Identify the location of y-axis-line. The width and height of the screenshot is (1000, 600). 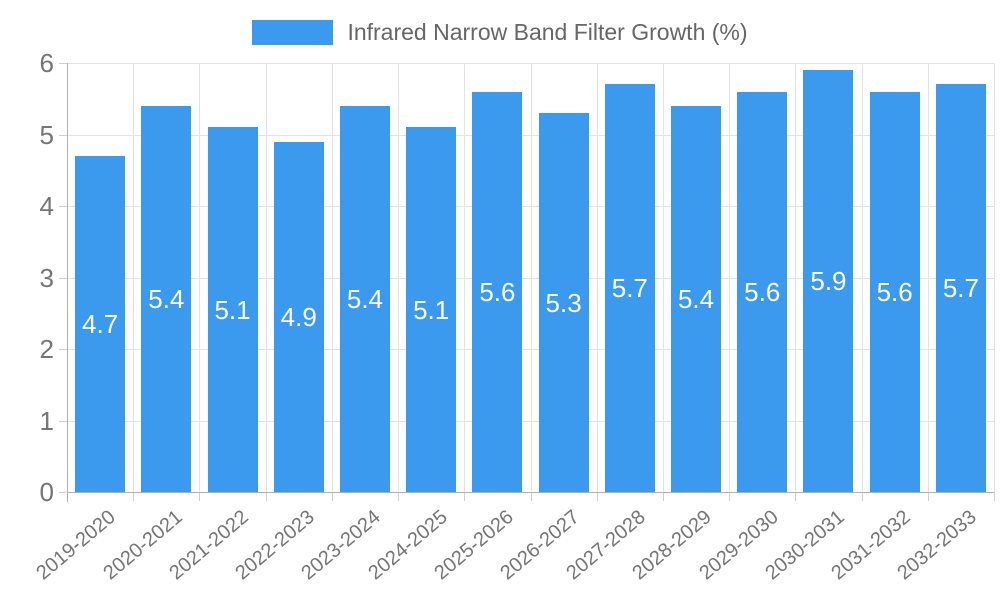
(67, 282).